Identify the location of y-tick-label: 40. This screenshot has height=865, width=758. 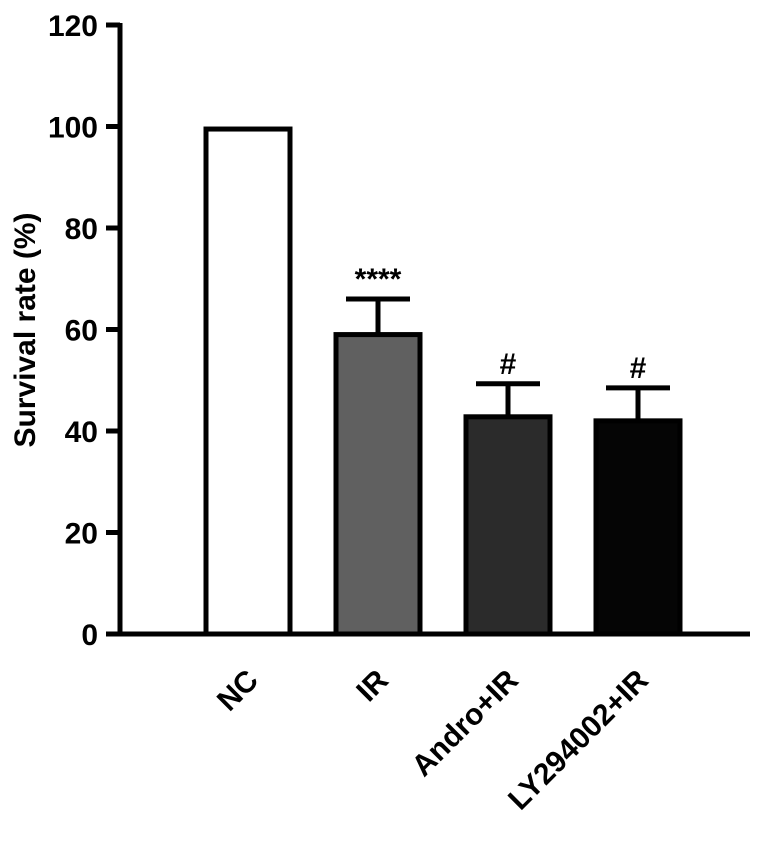
(81, 432).